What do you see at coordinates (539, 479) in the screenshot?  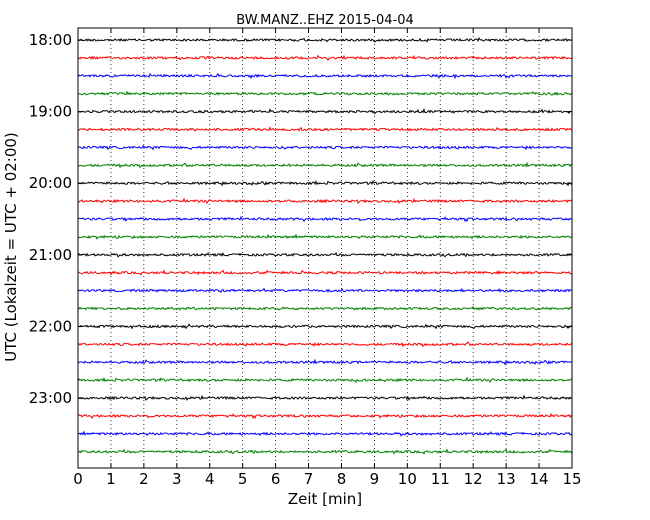 I see `x-tick-label: 14` at bounding box center [539, 479].